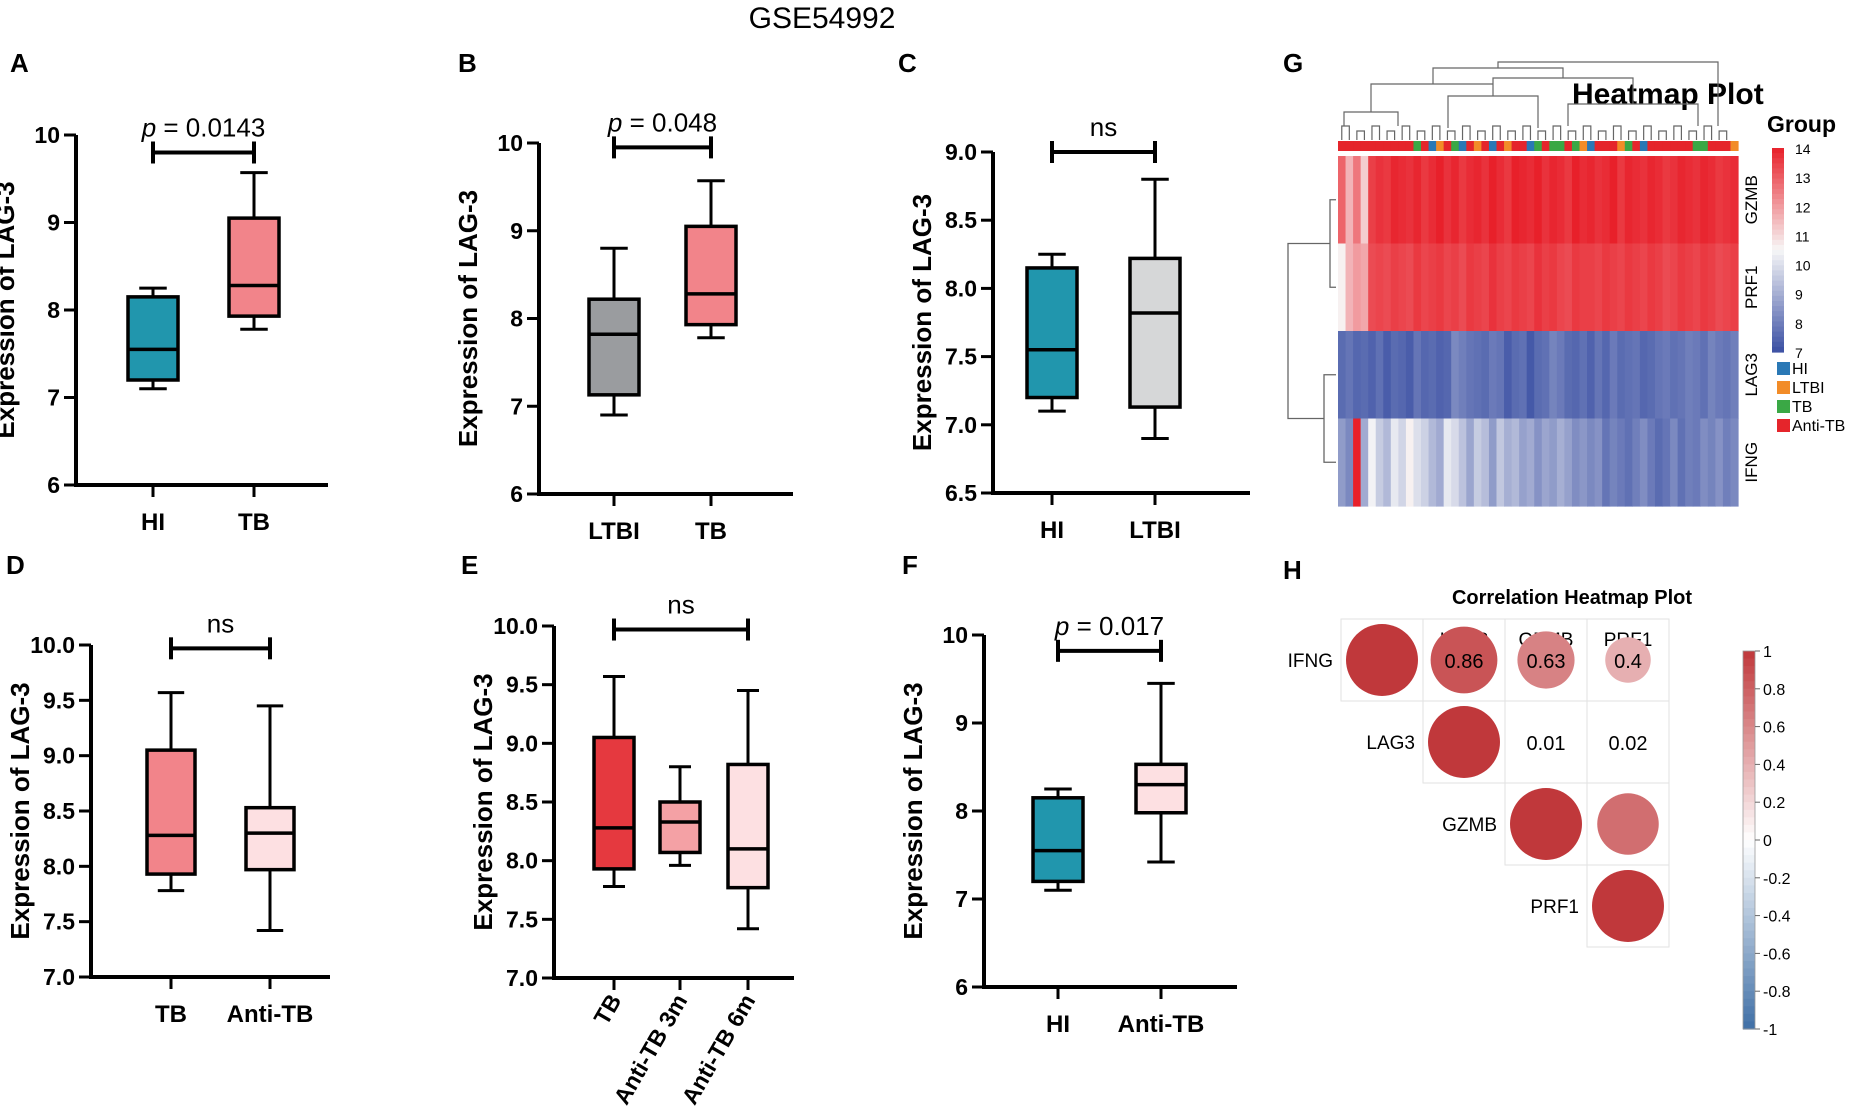  Describe the element at coordinates (254, 522) in the screenshot. I see `x-tick-label: TB` at that location.